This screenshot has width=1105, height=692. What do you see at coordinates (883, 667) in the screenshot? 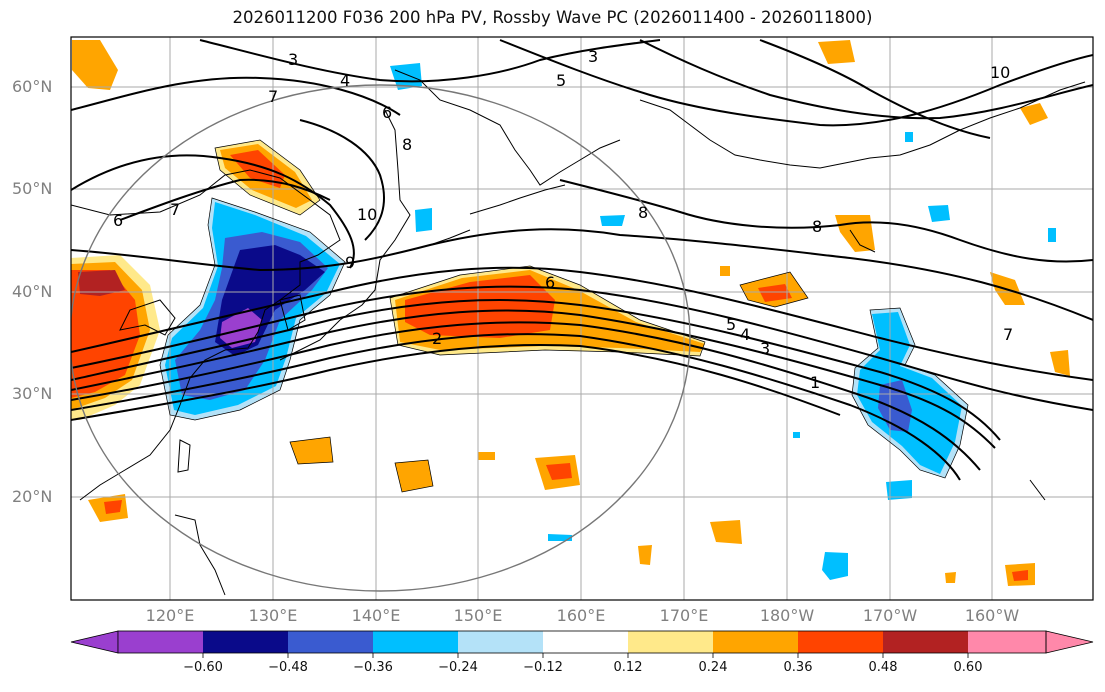
I see `colorbar-tick-label: 0.48` at bounding box center [883, 667].